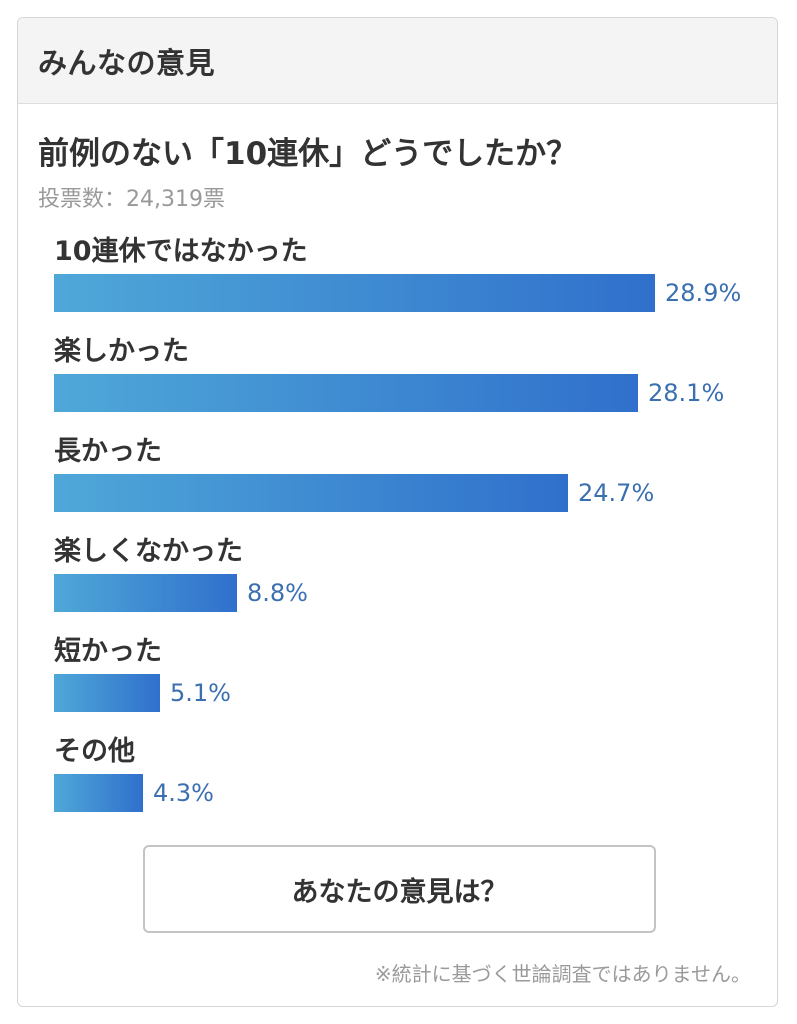  Describe the element at coordinates (200, 693) in the screenshot. I see `result-value: 5.1%` at that location.